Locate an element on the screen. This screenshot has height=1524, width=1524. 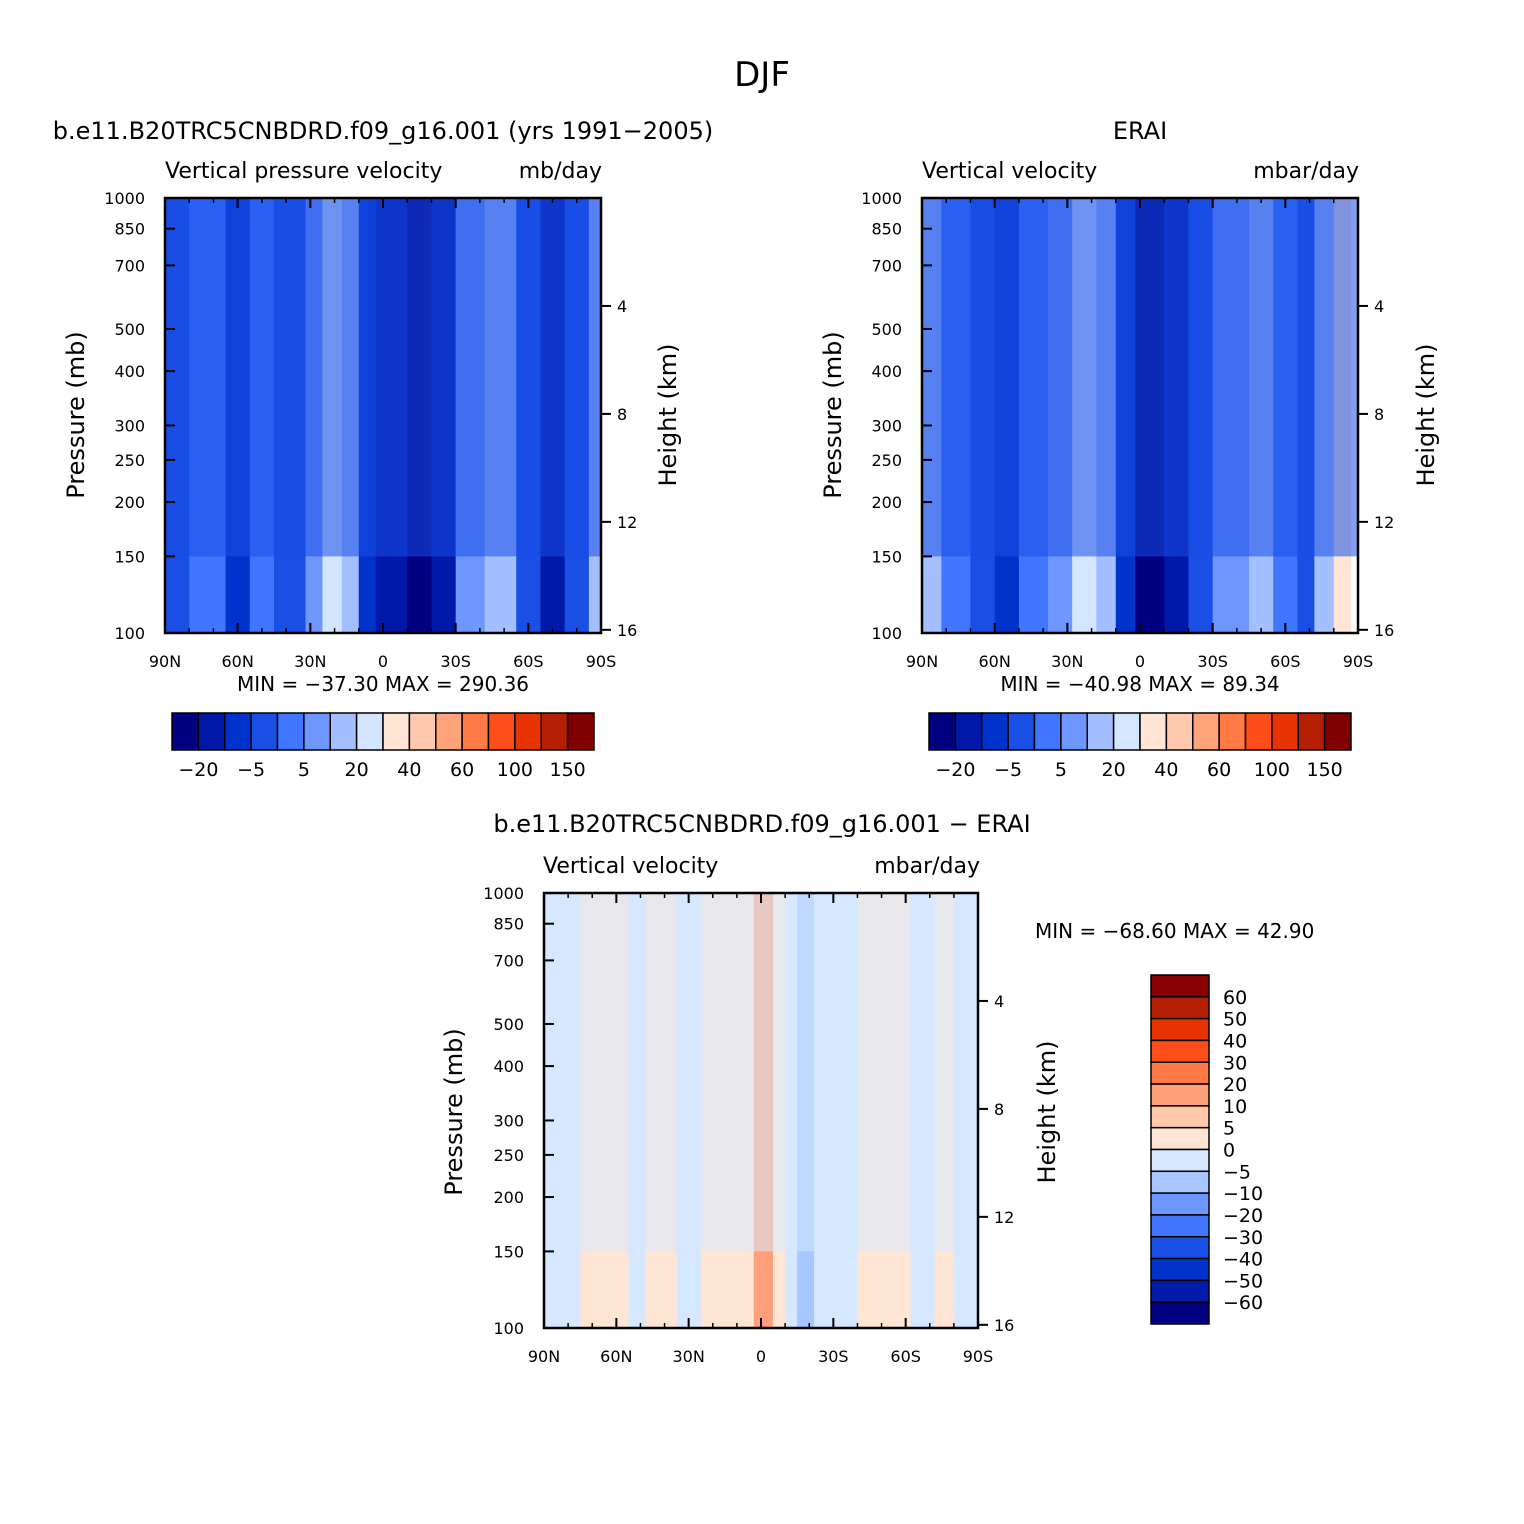
model-y-tick-label: 200 is located at coordinates (129, 502).